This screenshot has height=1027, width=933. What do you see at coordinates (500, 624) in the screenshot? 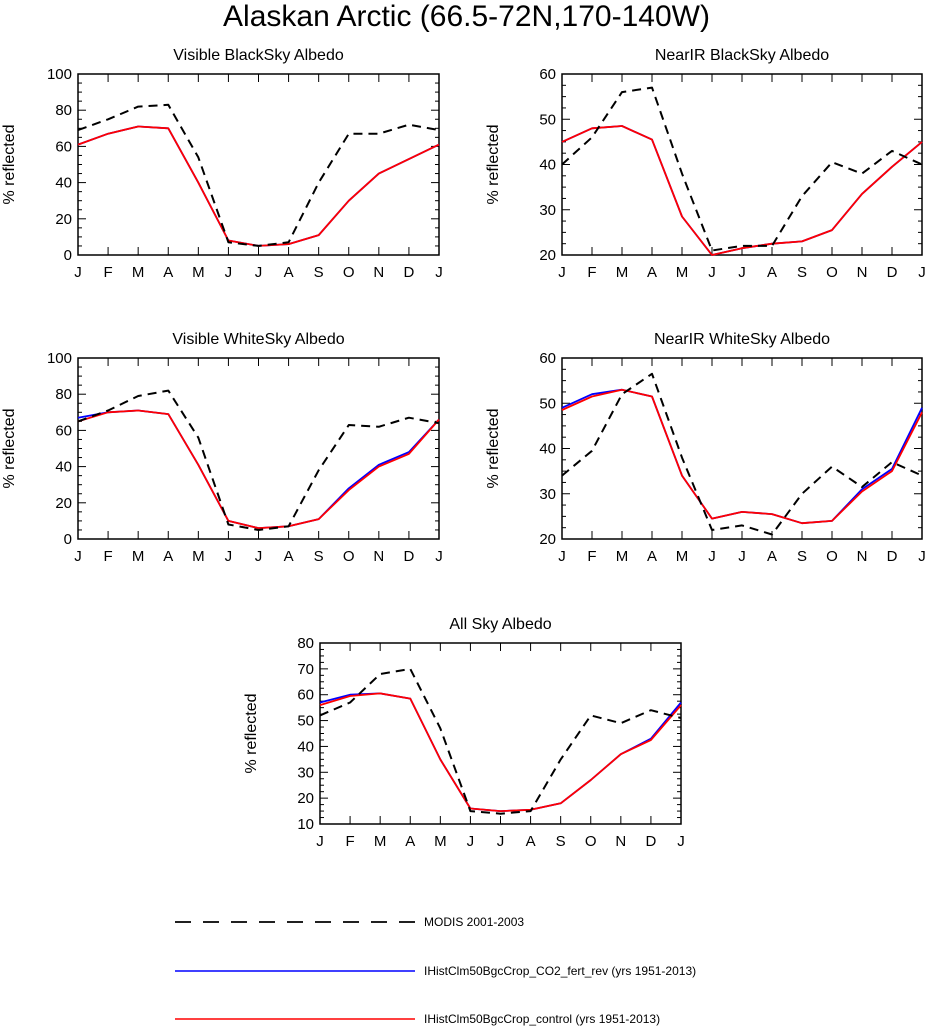
I see `panel-title: All Sky Albedo` at bounding box center [500, 624].